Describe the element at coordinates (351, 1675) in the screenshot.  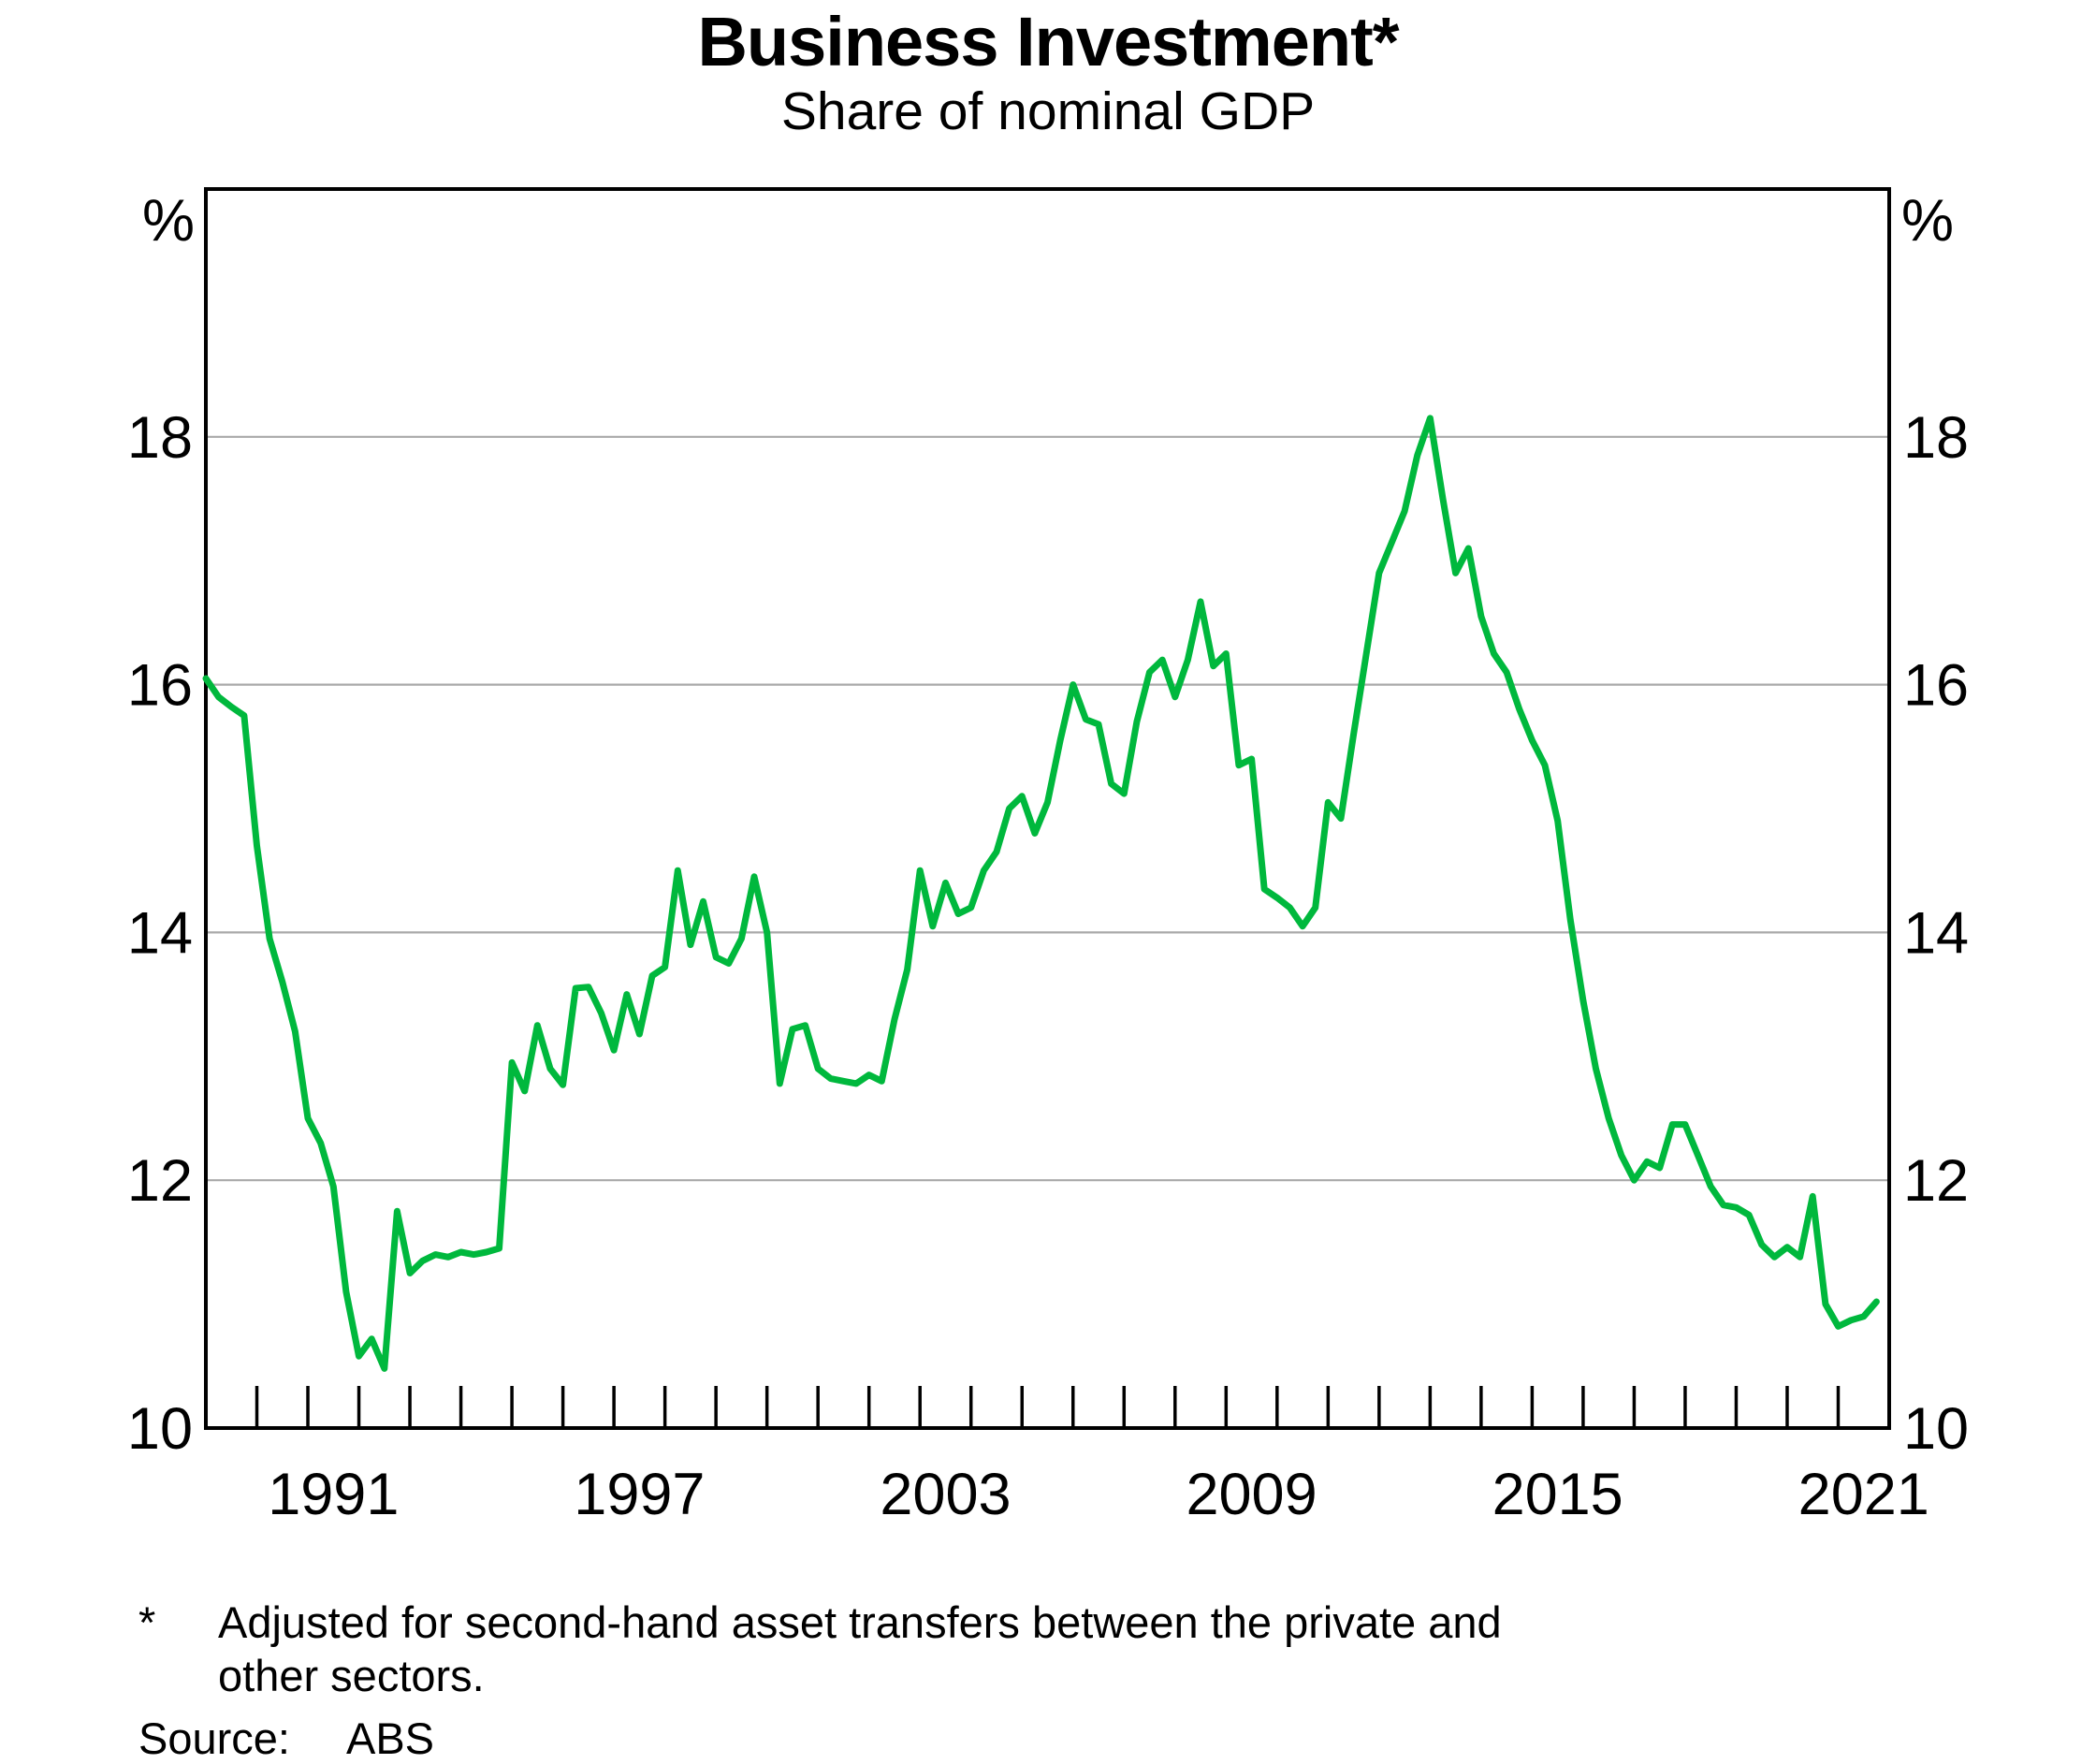
I see `footnote-line-2: other sectors.` at that location.